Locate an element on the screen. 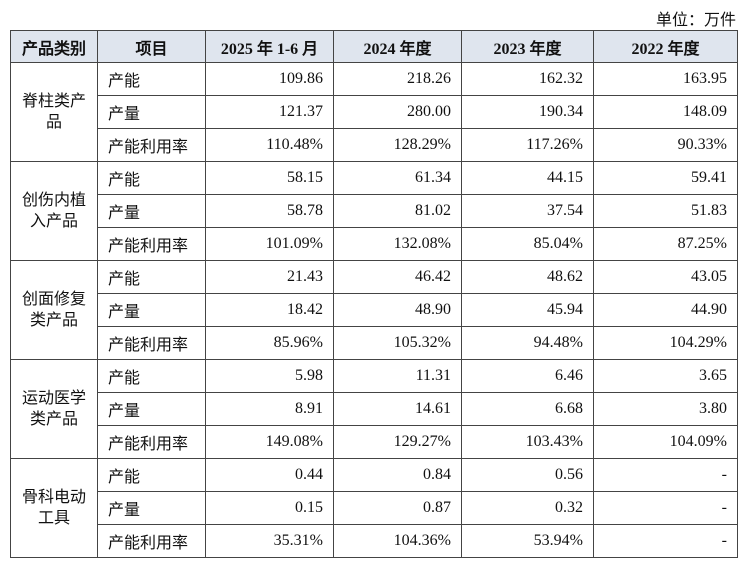 This screenshot has width=740, height=571. value-cell: 3.80 is located at coordinates (665, 409).